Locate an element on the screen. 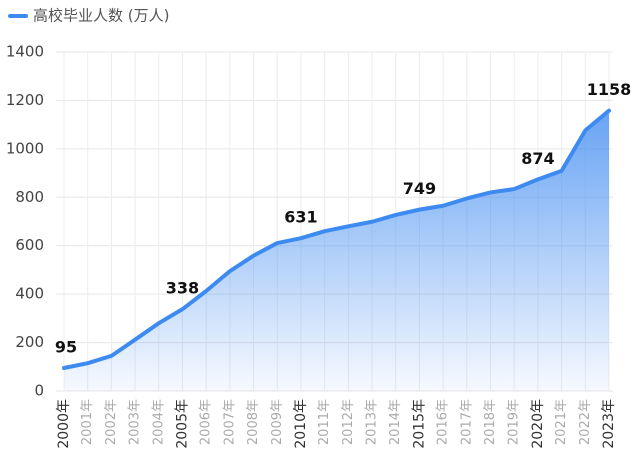 Image resolution: width=640 pixels, height=464 pixels. legend-label: 高校毕业人数 (万人) is located at coordinates (101, 16).